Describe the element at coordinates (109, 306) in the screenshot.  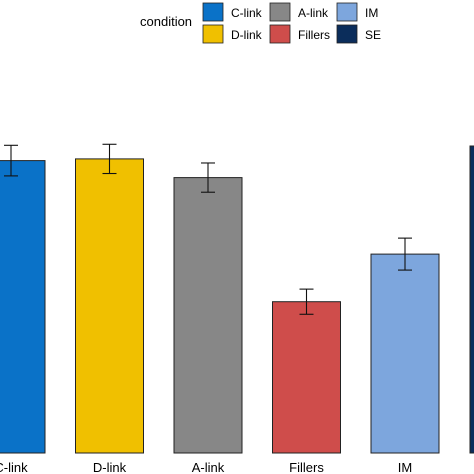
I see `bar-d-link` at that location.